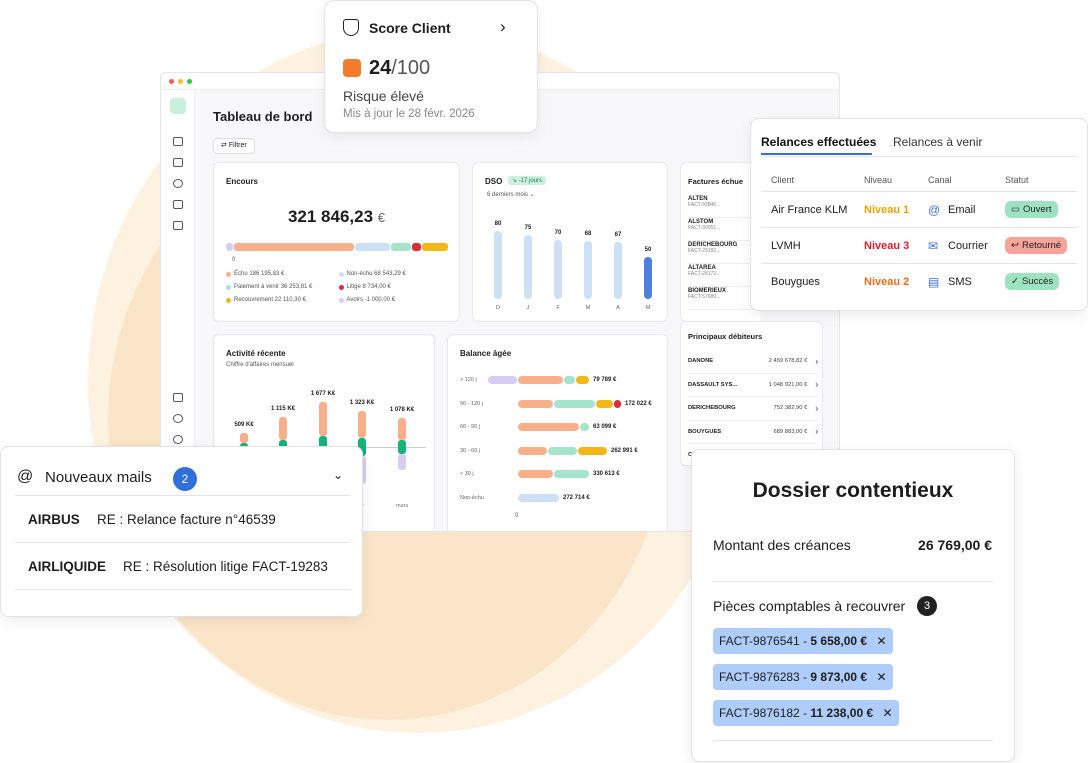 This screenshot has height=763, width=1088. I want to click on montant-label: Montant des créances, so click(782, 545).